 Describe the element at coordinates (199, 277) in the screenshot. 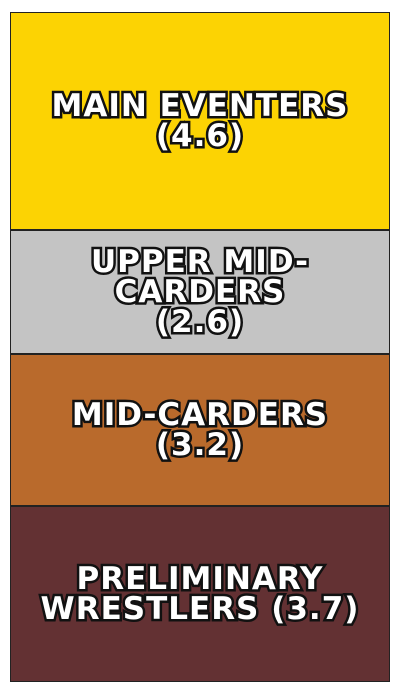

I see `category-label: UPPER MID-CARDERS` at that location.